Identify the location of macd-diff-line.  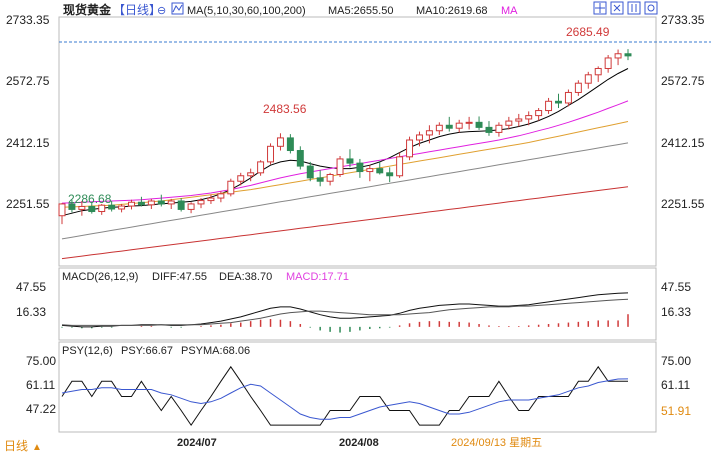
(345, 310).